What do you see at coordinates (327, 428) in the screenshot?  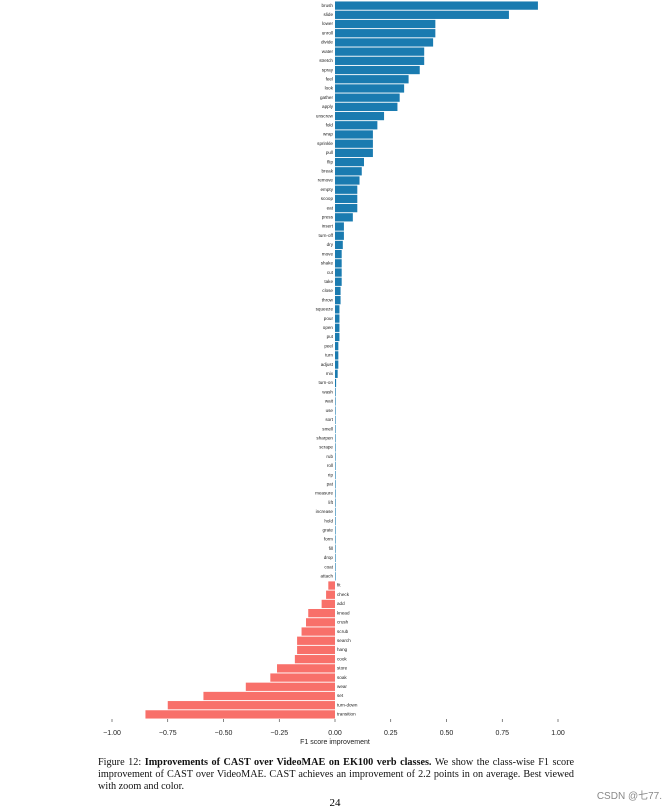 I see `category-label: smell` at bounding box center [327, 428].